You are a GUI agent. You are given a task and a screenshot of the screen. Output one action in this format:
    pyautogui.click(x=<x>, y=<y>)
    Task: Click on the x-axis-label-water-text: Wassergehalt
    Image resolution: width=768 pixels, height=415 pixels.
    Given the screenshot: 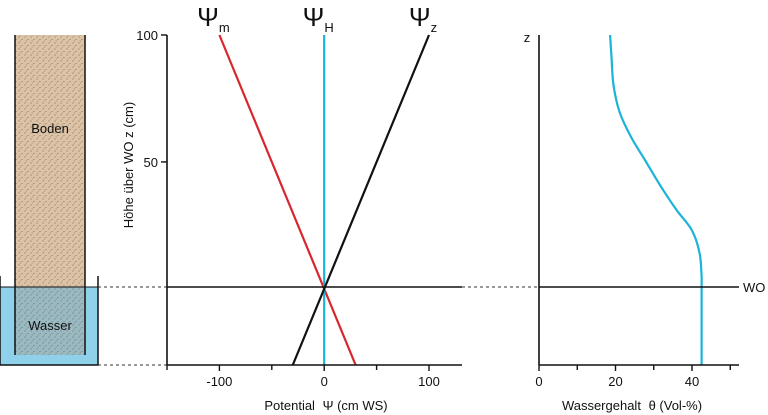 What is the action you would take?
    pyautogui.click(x=601, y=405)
    